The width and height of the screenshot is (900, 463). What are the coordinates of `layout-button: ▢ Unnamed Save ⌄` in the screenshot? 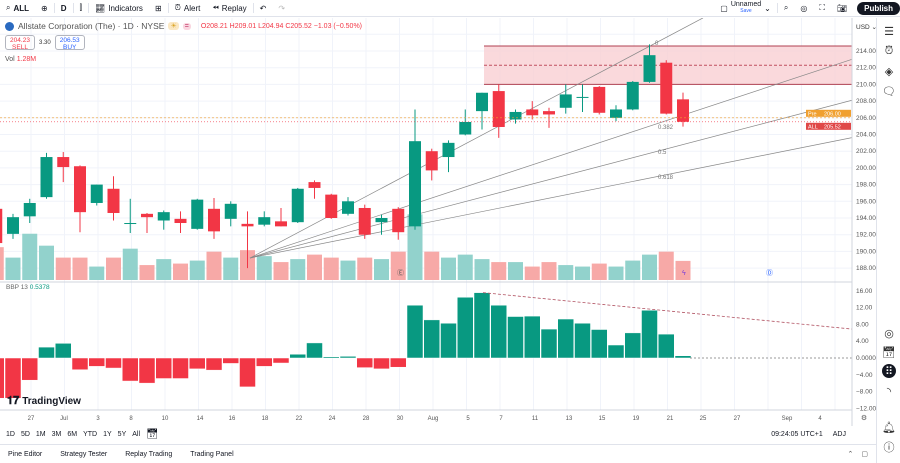 It's located at (745, 7).